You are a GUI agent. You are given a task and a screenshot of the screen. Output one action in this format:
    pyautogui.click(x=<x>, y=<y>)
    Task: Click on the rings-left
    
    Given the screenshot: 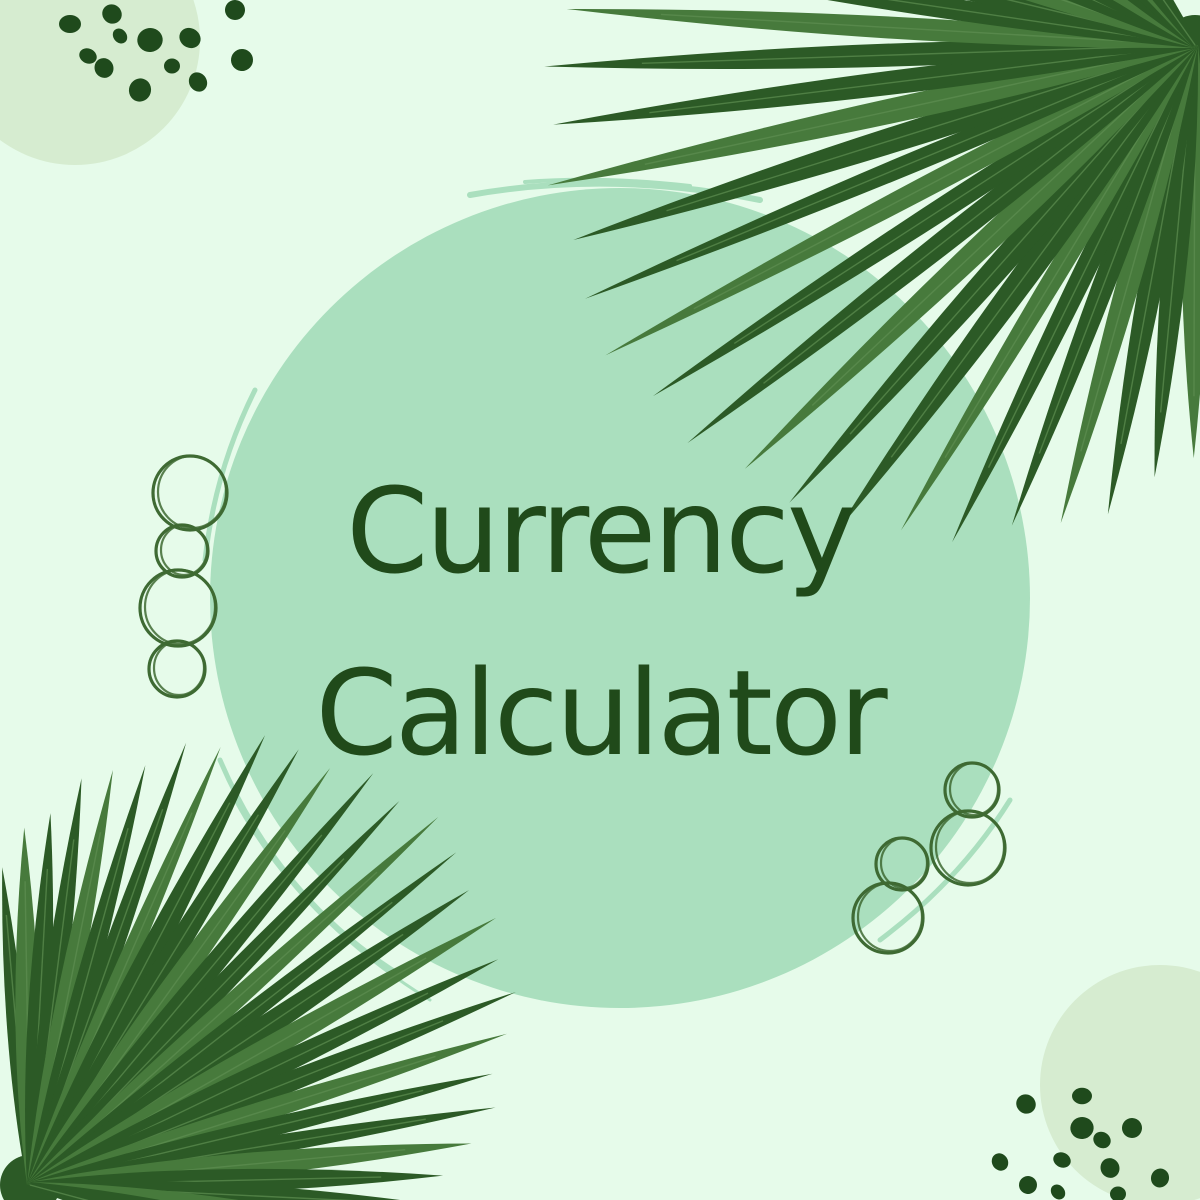 What is the action you would take?
    pyautogui.click(x=183, y=576)
    